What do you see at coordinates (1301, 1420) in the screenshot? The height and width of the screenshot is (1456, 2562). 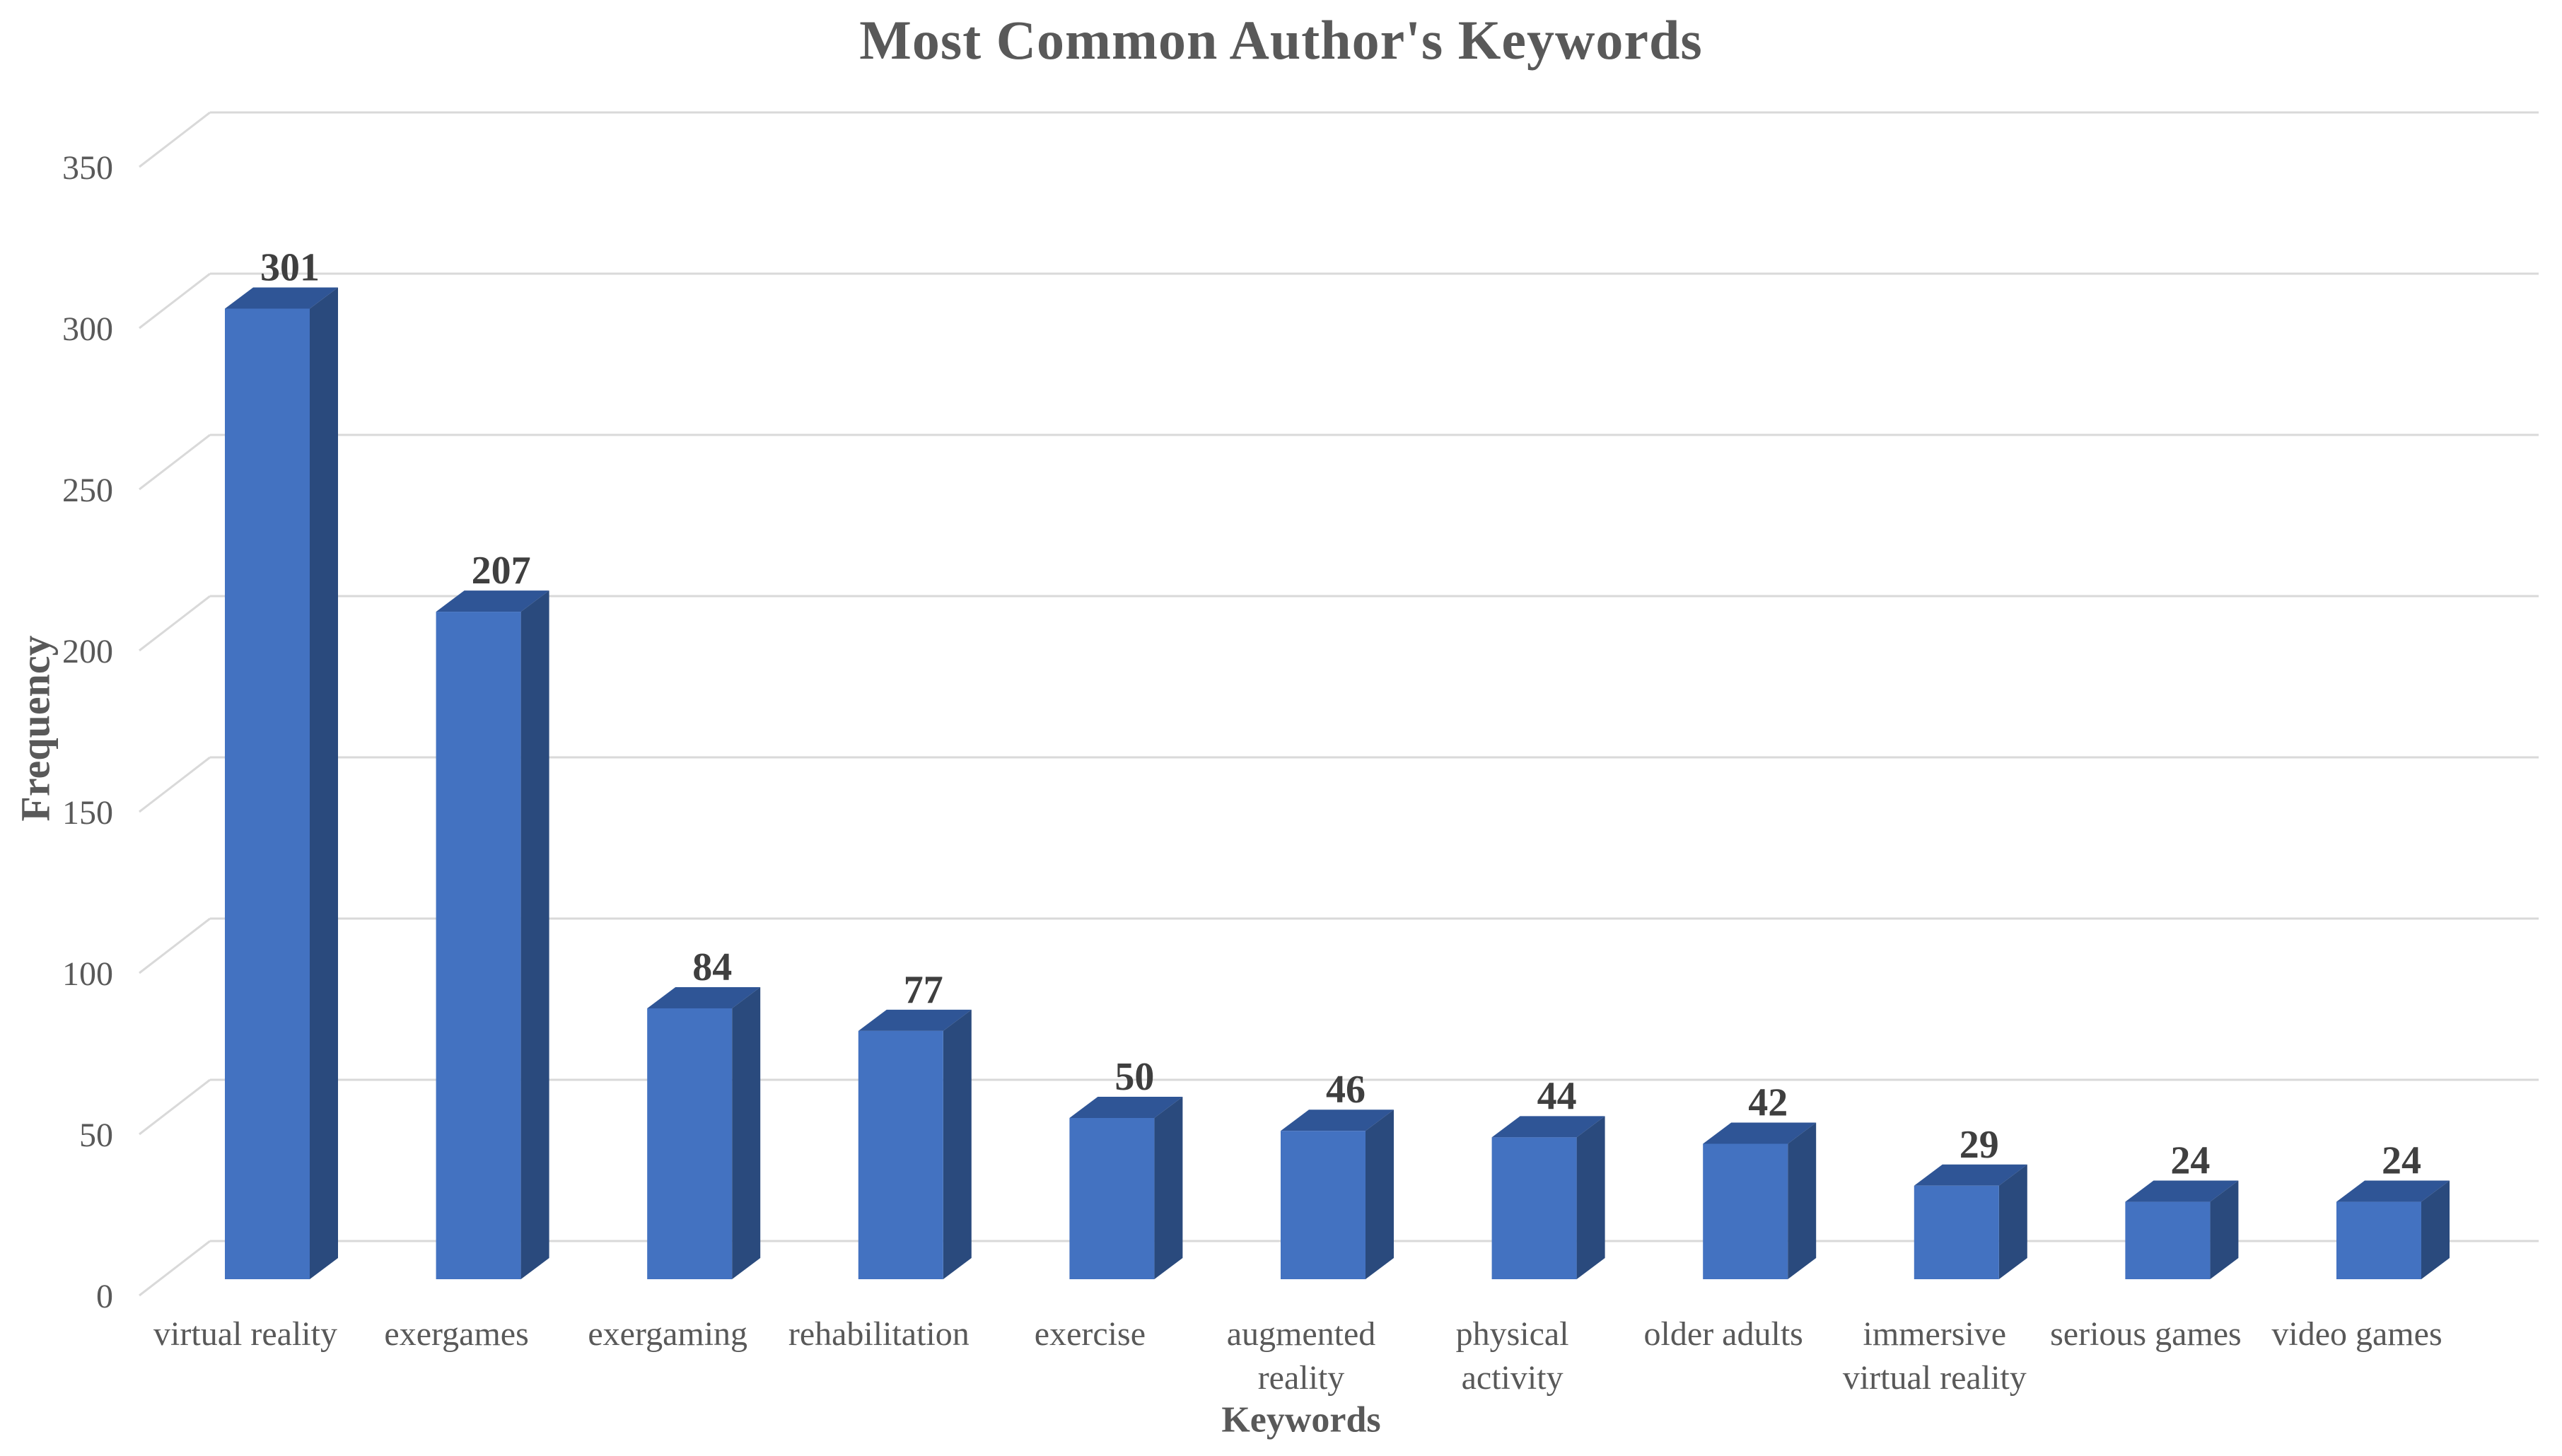 I see `x-axis-title: Keywords` at bounding box center [1301, 1420].